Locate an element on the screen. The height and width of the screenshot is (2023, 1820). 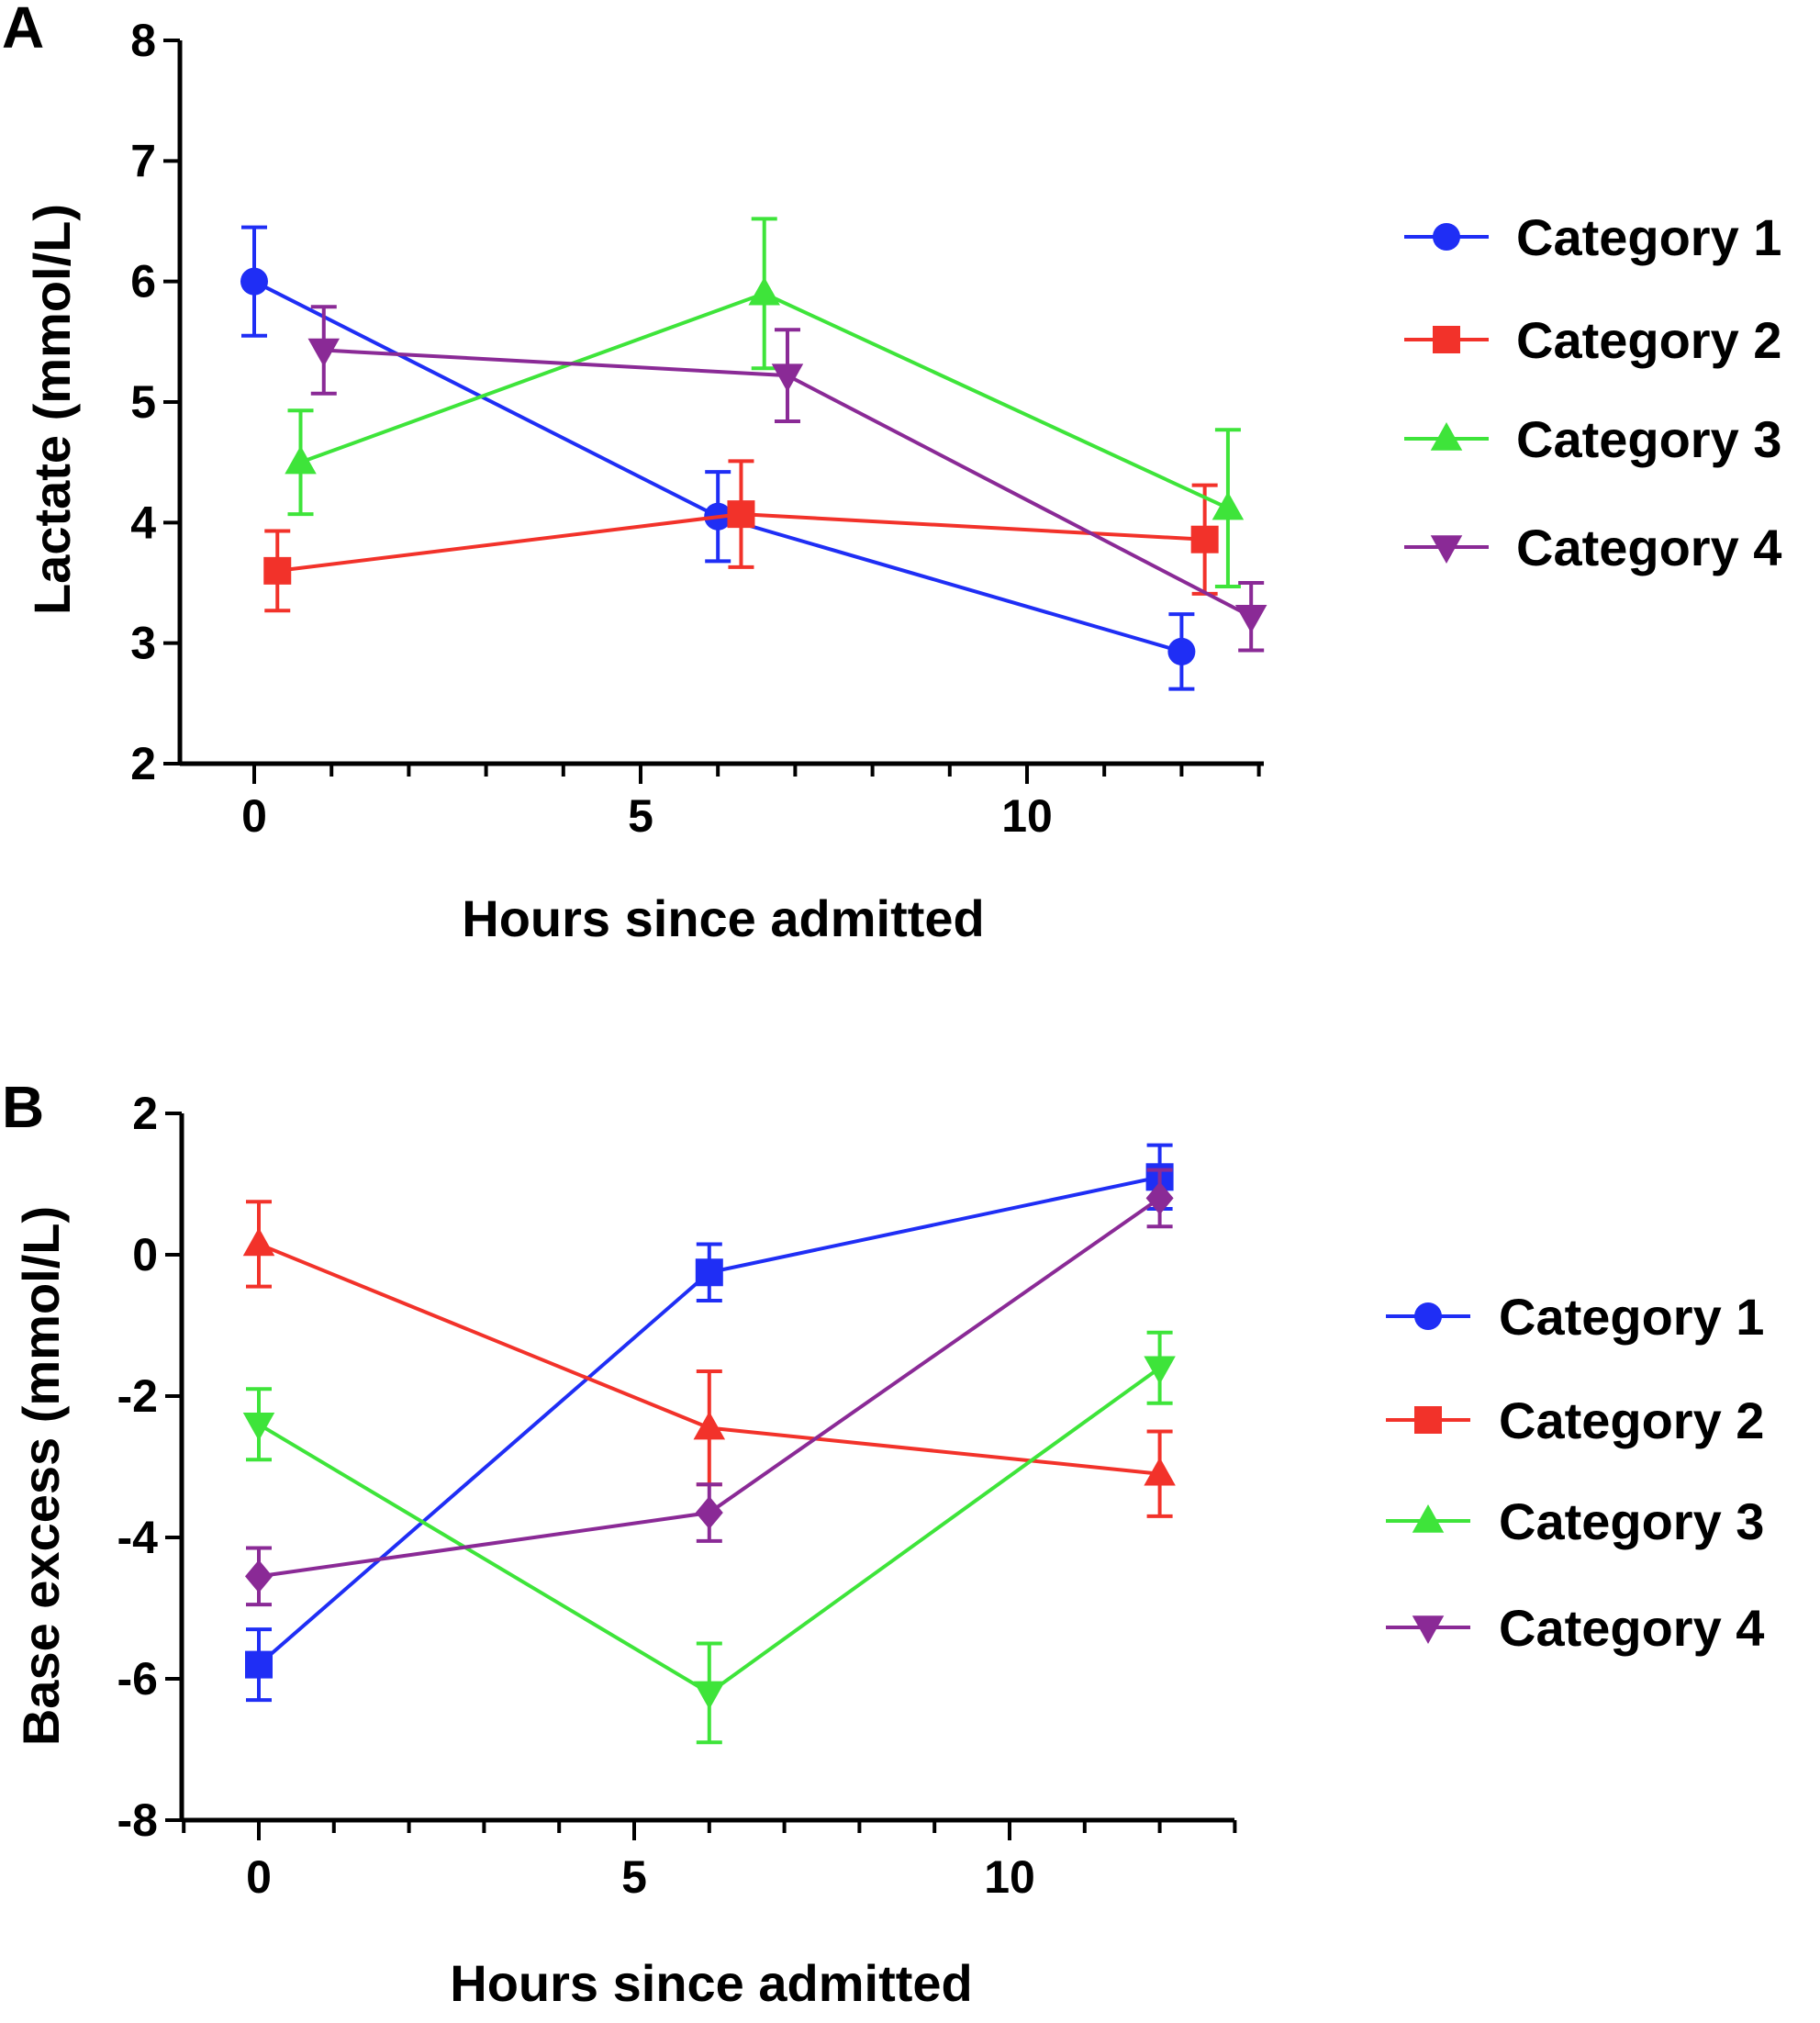
panel-letter-a: A is located at coordinates (23, 30).